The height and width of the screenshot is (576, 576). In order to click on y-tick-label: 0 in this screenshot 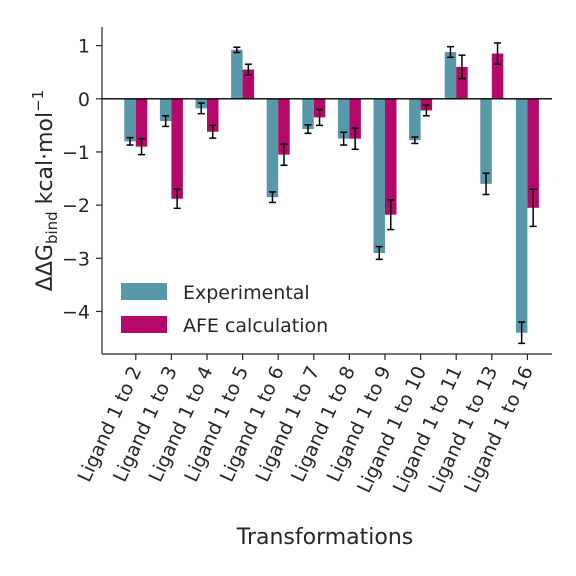, I will do `click(84, 100)`.